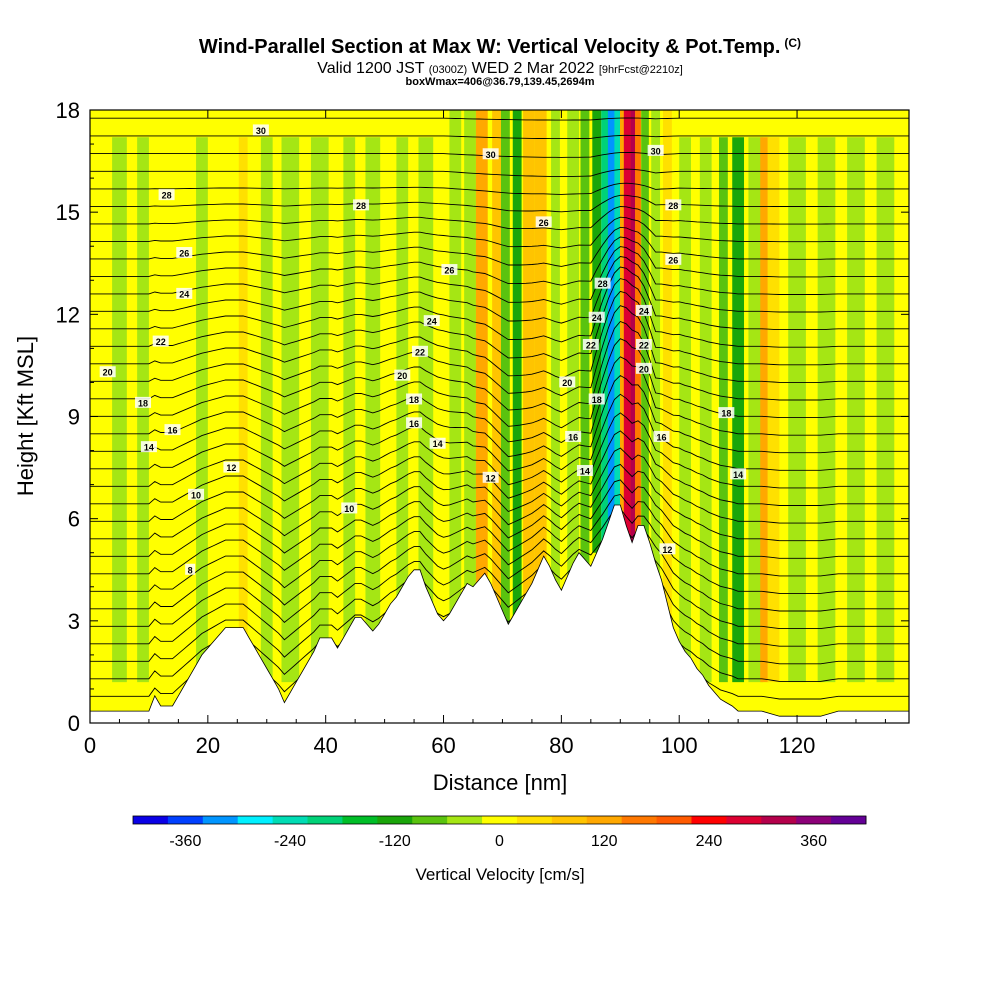  What do you see at coordinates (68, 212) in the screenshot?
I see `y-tick-label: 15` at bounding box center [68, 212].